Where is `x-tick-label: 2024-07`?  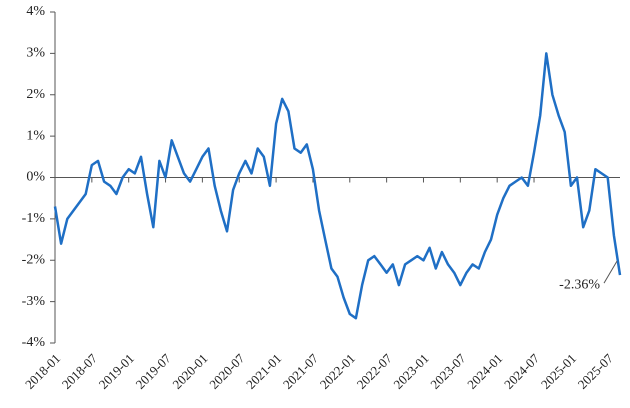
x-tick-label: 2024-07 is located at coordinates (522, 371).